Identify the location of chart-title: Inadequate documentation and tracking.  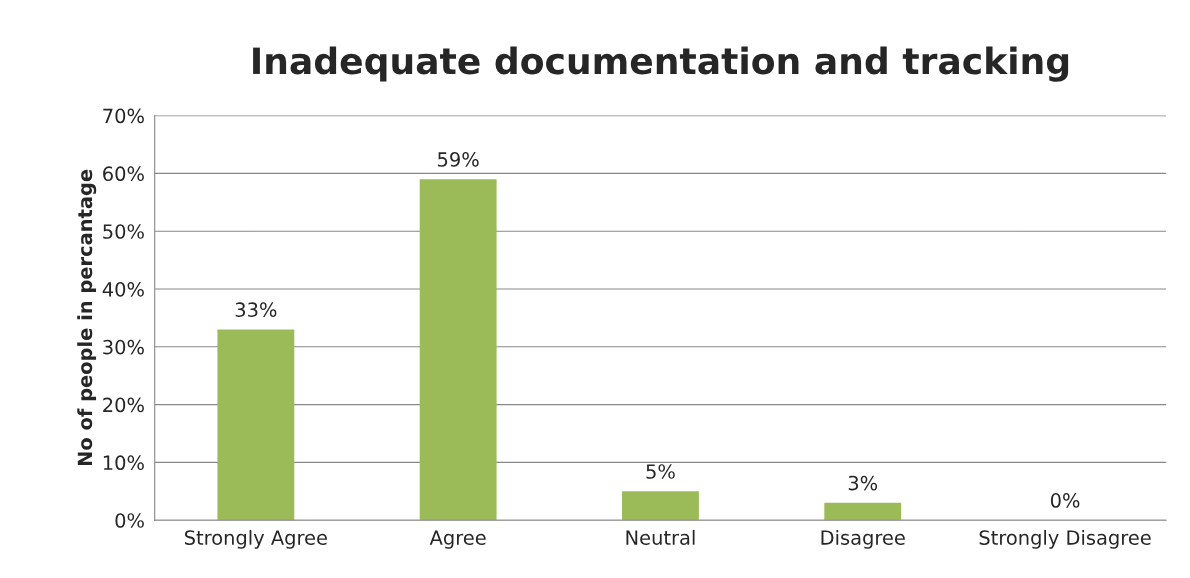
(661, 64).